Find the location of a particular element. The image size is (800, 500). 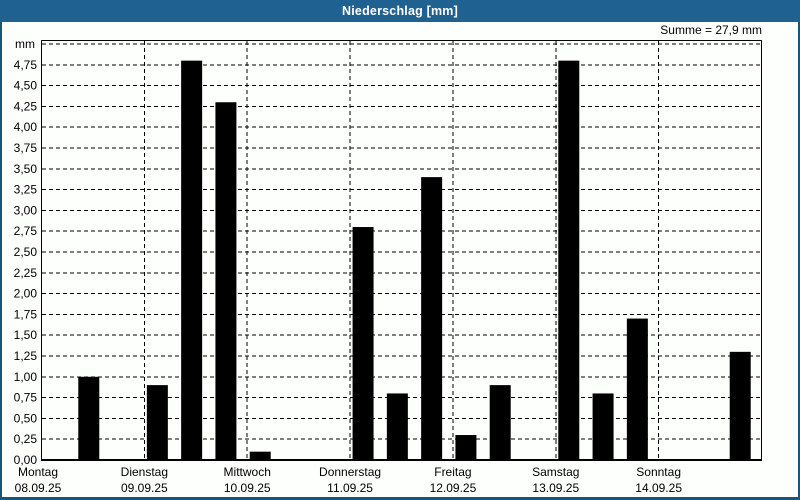

y-axis-tick-label: 2,75 is located at coordinates (26, 231).